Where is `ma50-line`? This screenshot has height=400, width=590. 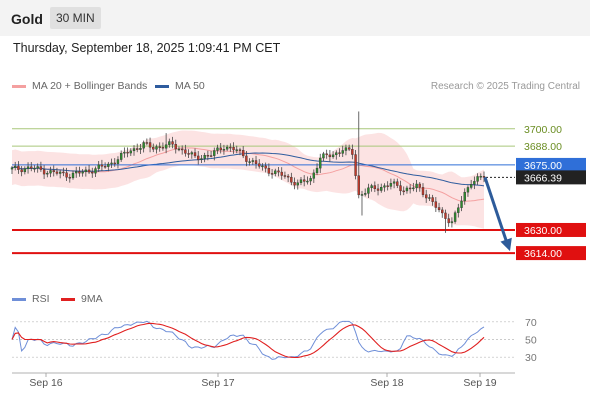
ma50-line is located at coordinates (248, 169).